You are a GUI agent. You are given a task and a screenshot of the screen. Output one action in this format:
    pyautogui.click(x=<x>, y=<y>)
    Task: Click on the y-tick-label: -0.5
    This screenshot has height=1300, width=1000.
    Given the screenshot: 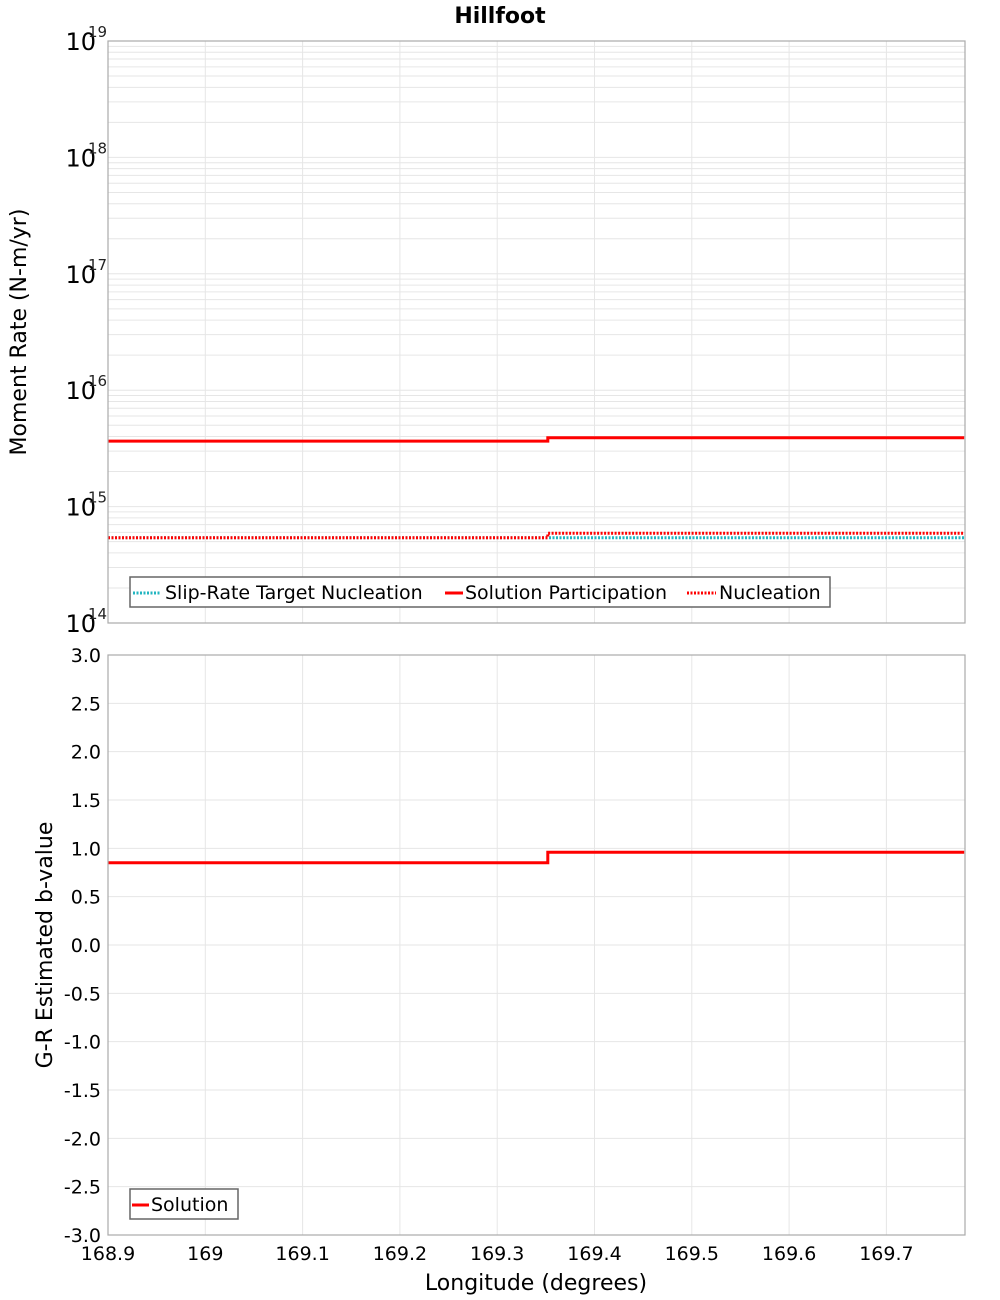 What is the action you would take?
    pyautogui.click(x=82, y=994)
    